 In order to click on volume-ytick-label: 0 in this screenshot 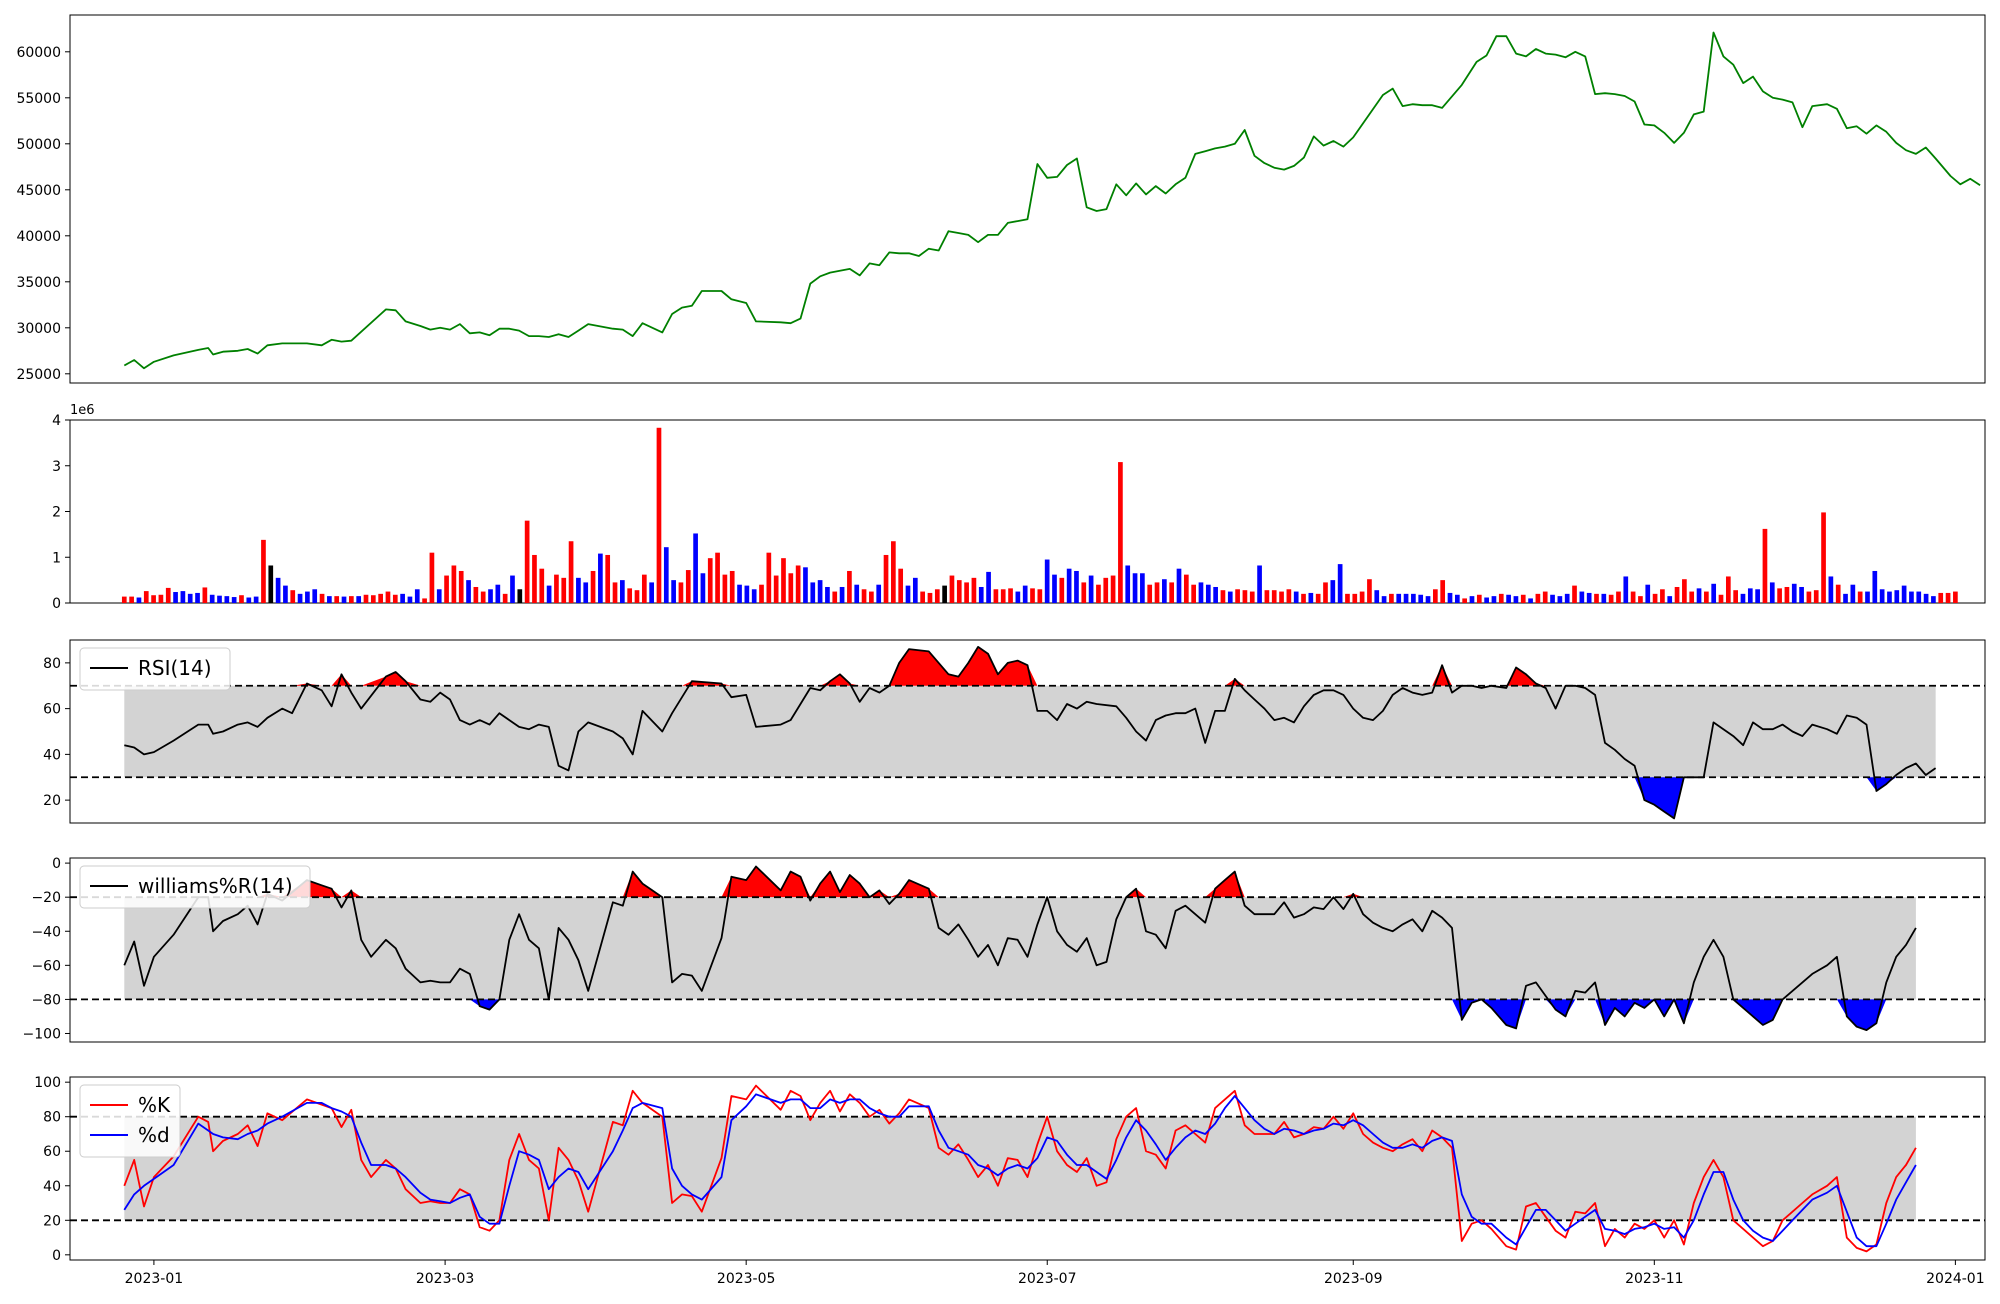, I will do `click(56, 604)`.